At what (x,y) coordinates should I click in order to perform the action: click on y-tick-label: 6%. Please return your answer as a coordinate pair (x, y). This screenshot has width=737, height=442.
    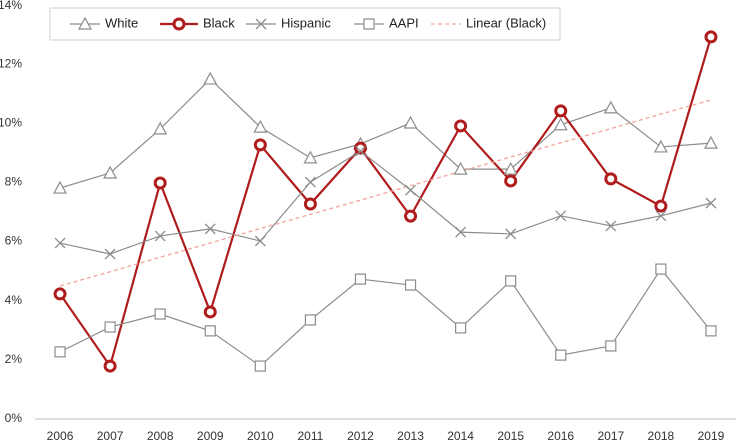
    Looking at the image, I should click on (14, 241).